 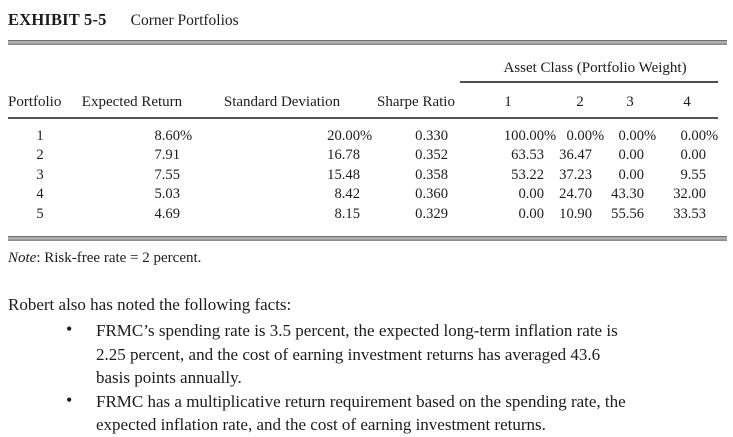 I want to click on cell-expected-return: 5.03, so click(x=132, y=194).